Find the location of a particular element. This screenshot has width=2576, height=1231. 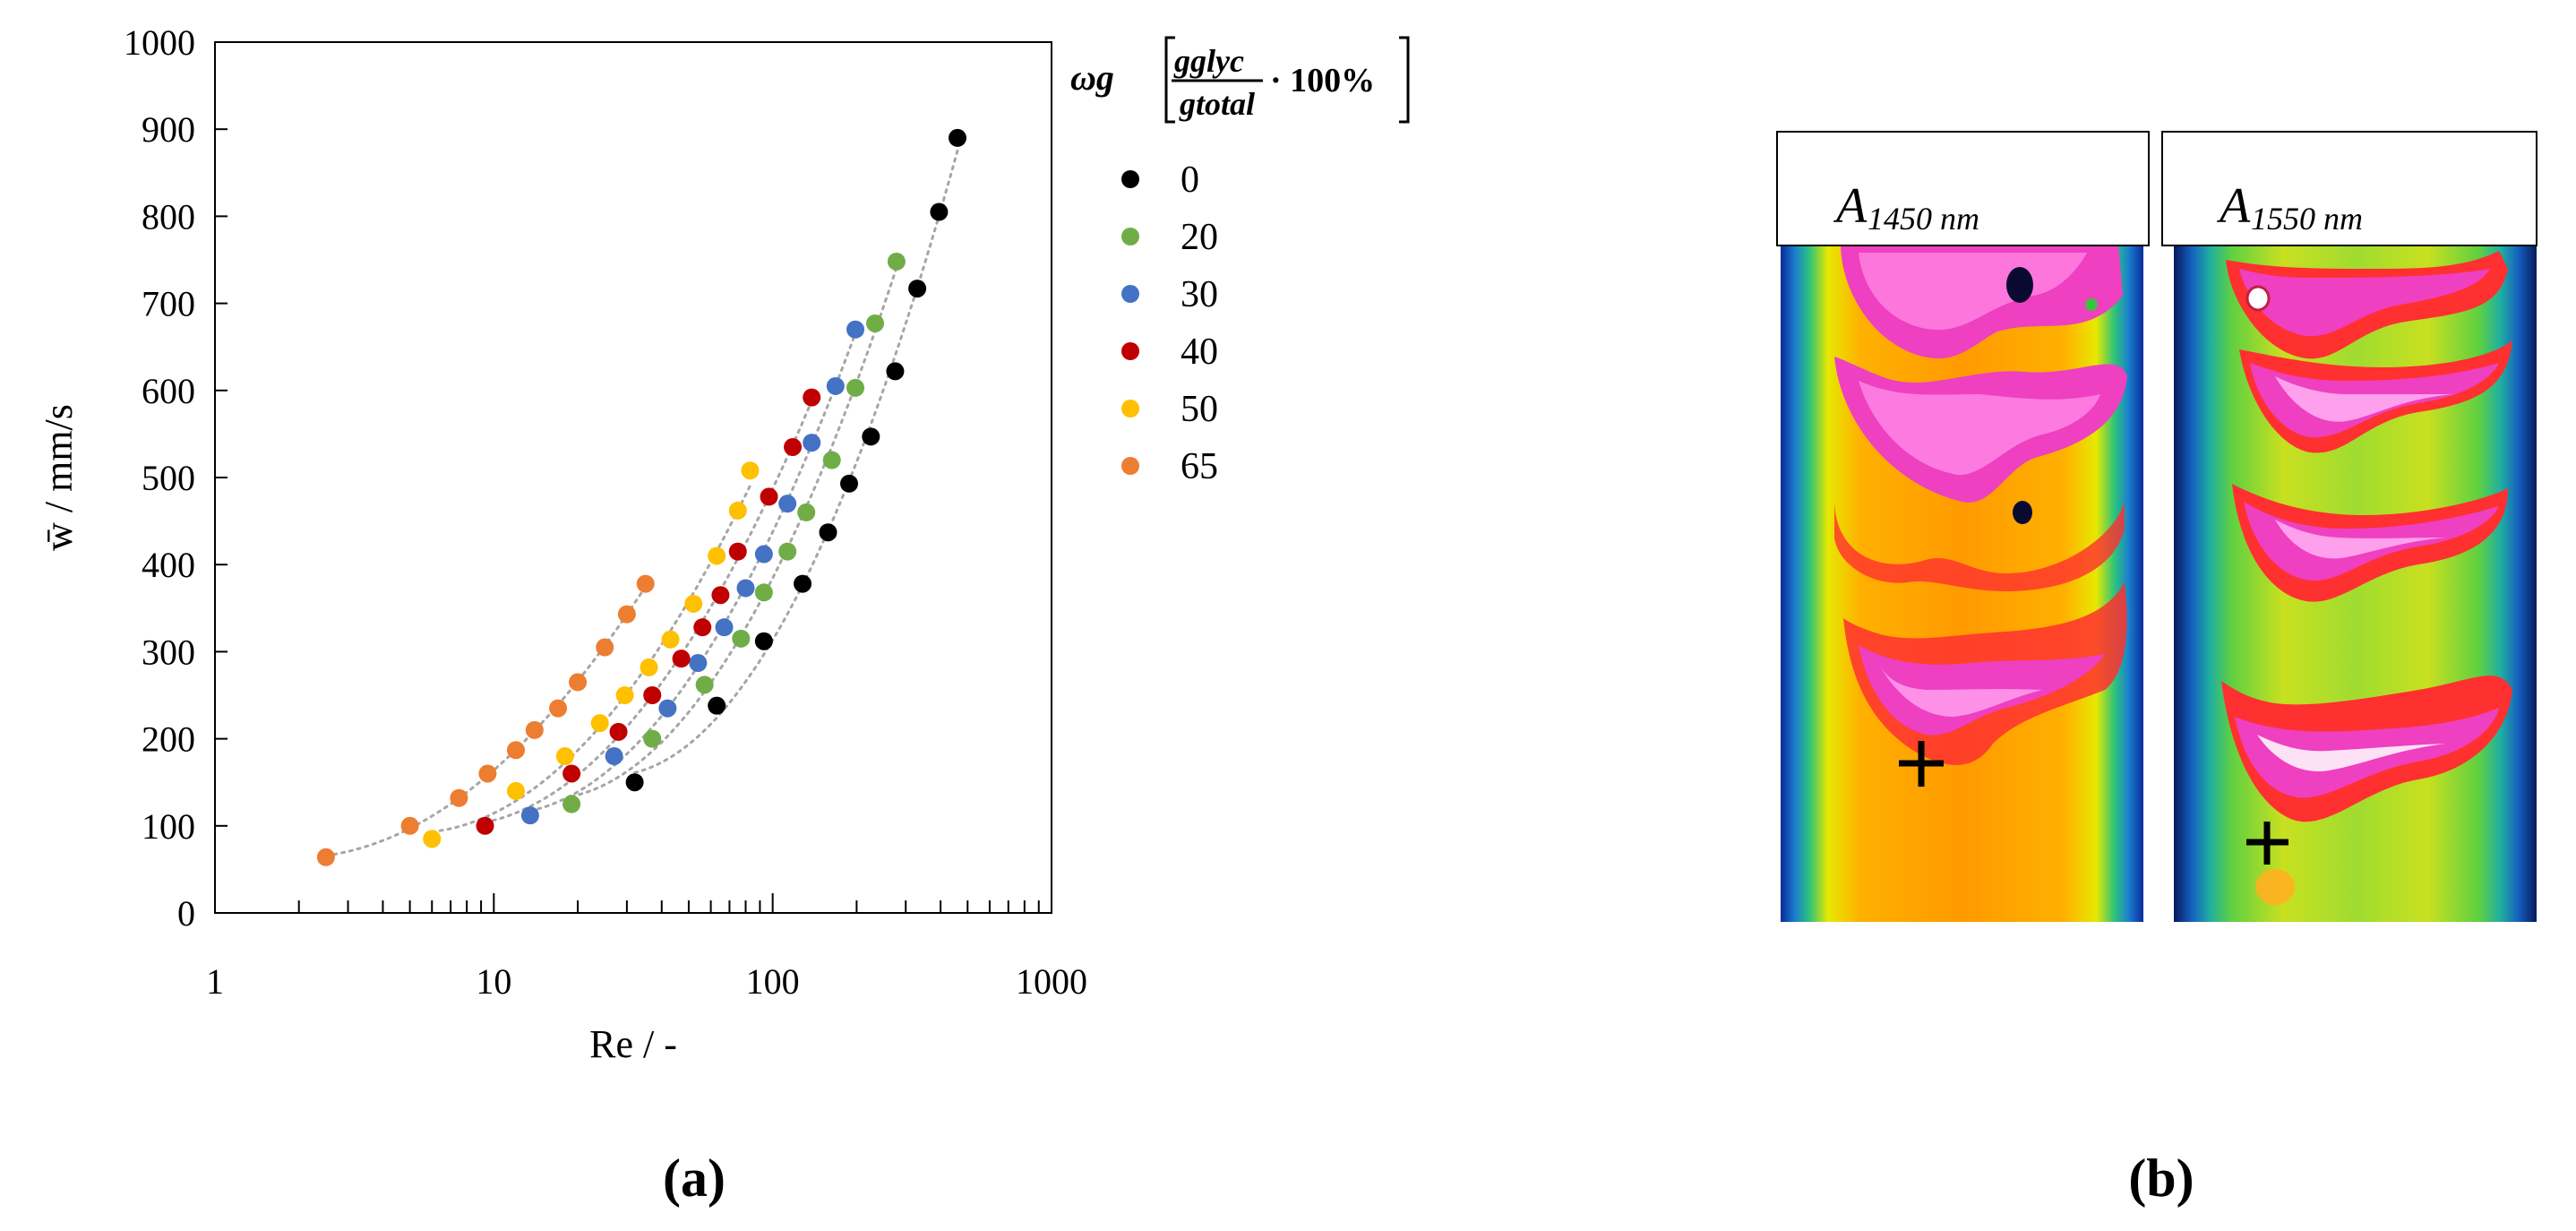

legend-label-20: 20 is located at coordinates (1199, 237).